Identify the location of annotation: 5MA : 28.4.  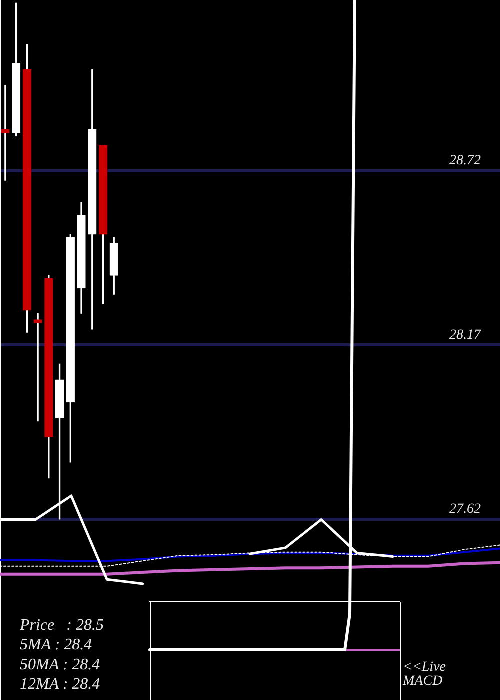
(56, 645).